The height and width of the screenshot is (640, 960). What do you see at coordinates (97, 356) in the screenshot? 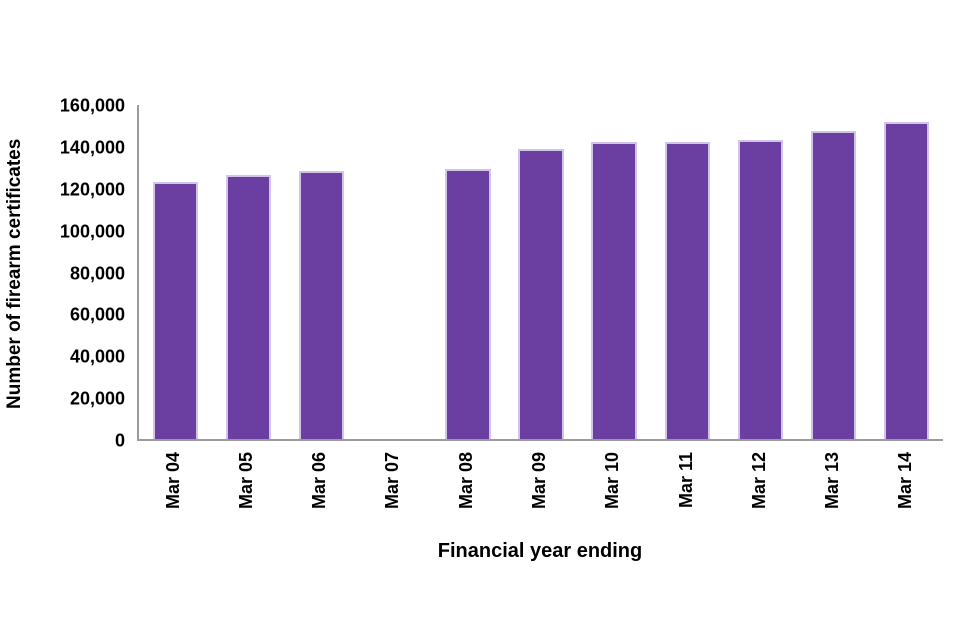
I see `y-tick-label: 40,000` at bounding box center [97, 356].